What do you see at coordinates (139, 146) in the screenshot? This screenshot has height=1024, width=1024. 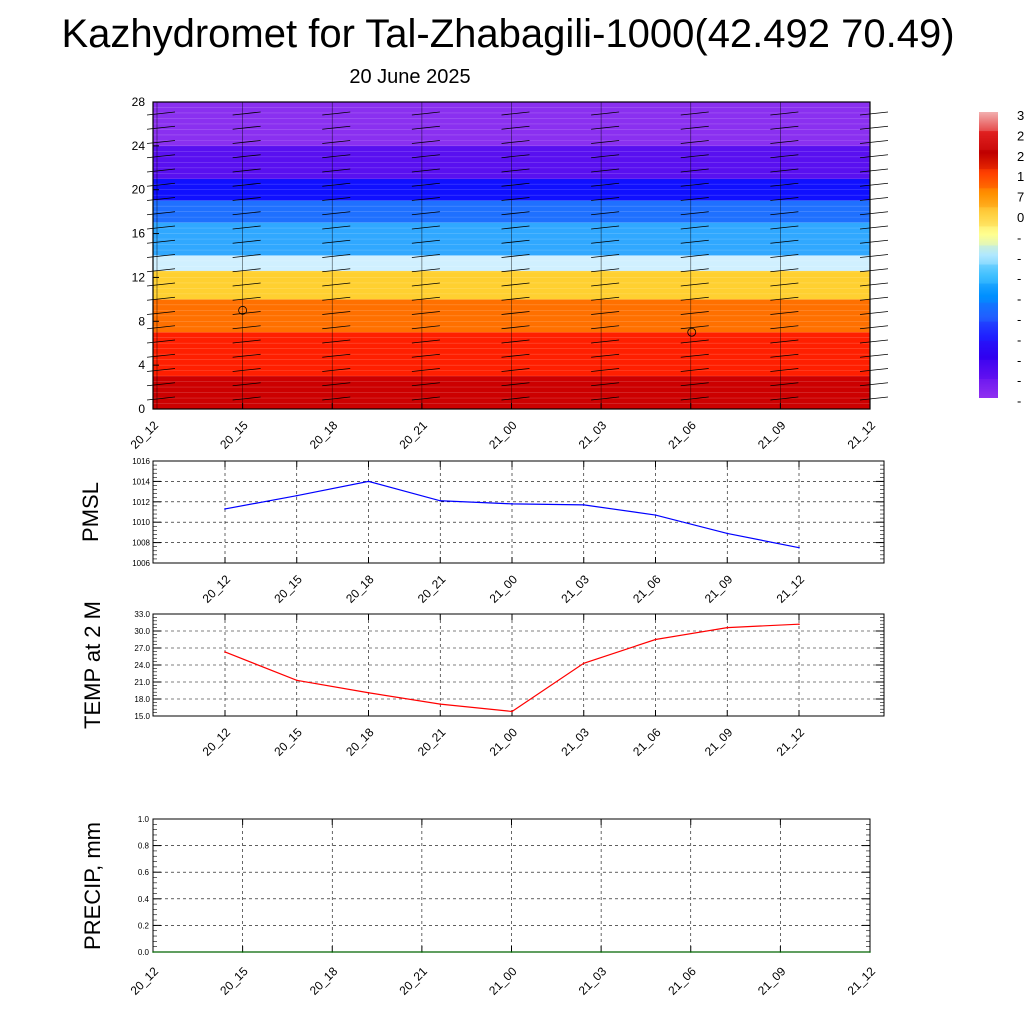 I see `y-tick-label: 24` at bounding box center [139, 146].